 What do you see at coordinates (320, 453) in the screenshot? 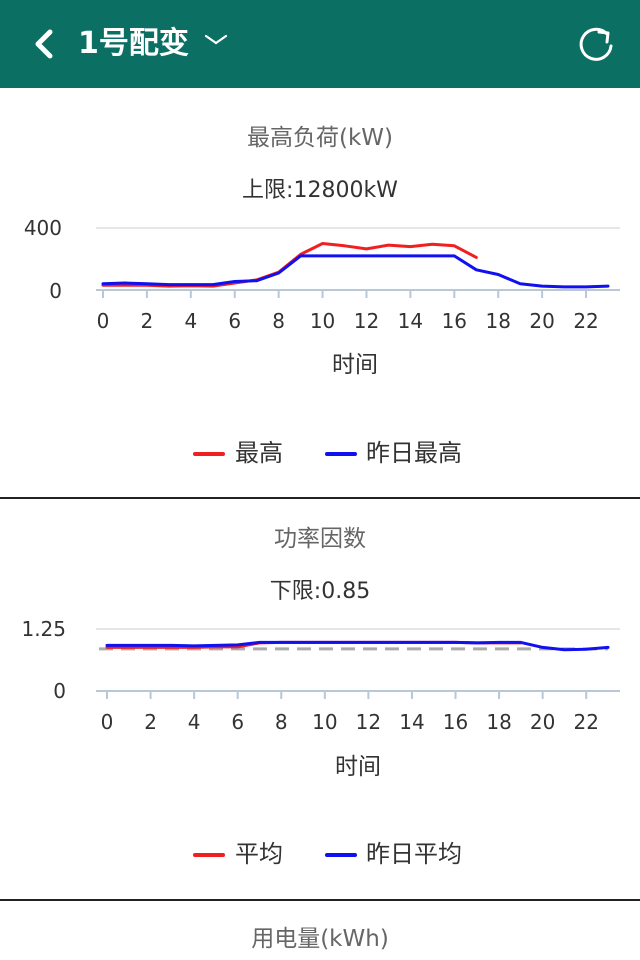
I see `chart-legend: 最高 昨日最高` at bounding box center [320, 453].